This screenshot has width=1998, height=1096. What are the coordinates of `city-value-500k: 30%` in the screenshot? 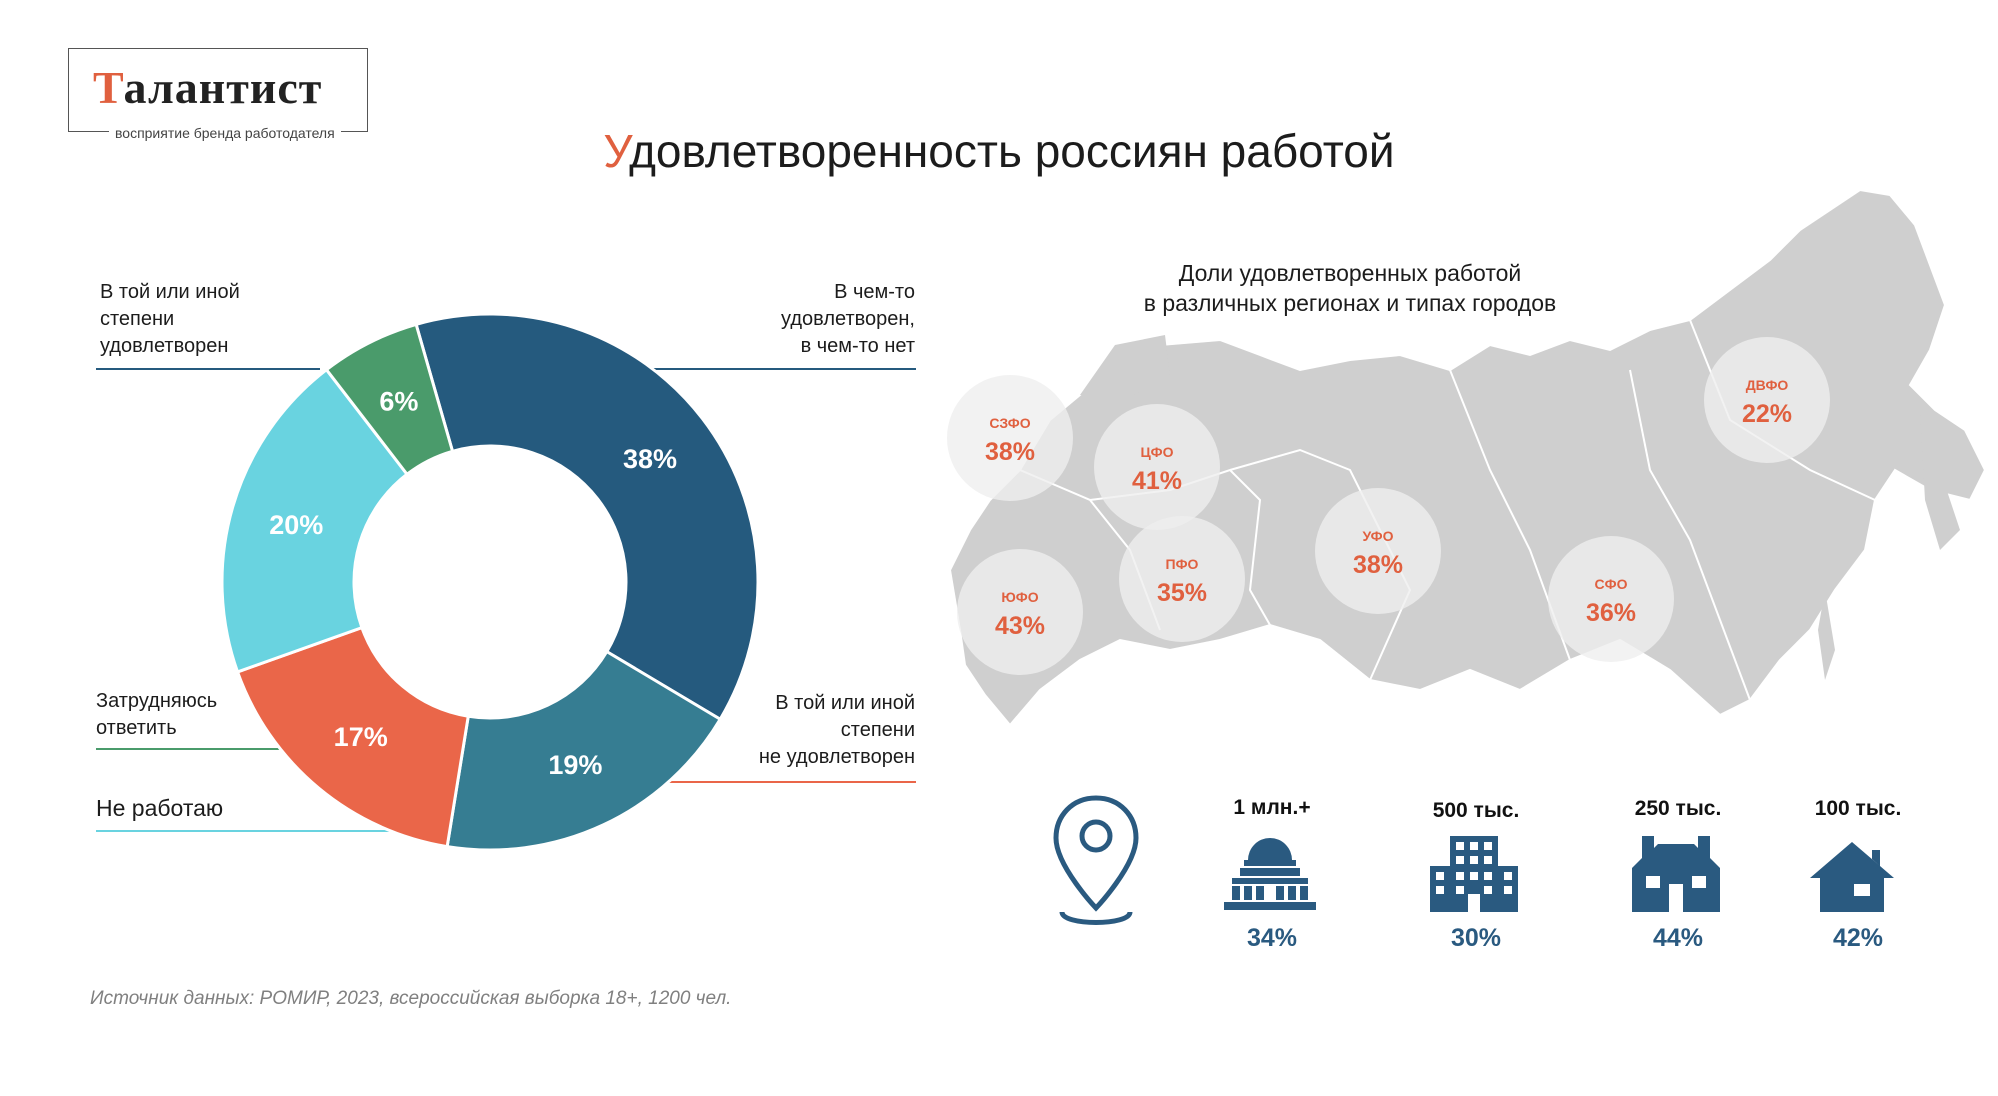 It's located at (1476, 938).